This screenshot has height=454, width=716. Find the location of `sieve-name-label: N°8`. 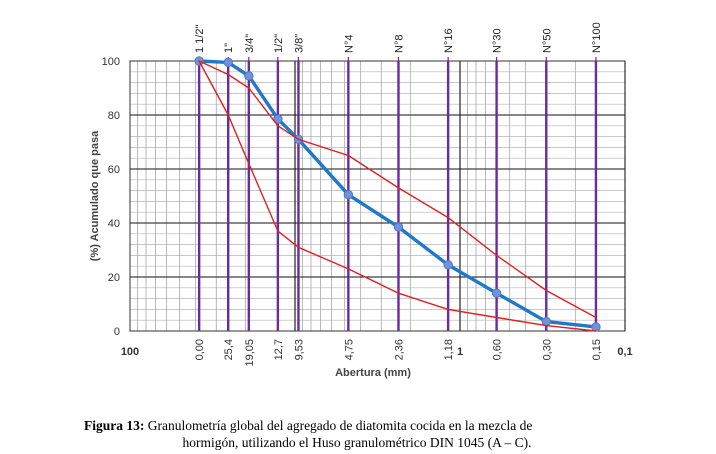

sieve-name-label: N°8 is located at coordinates (399, 44).